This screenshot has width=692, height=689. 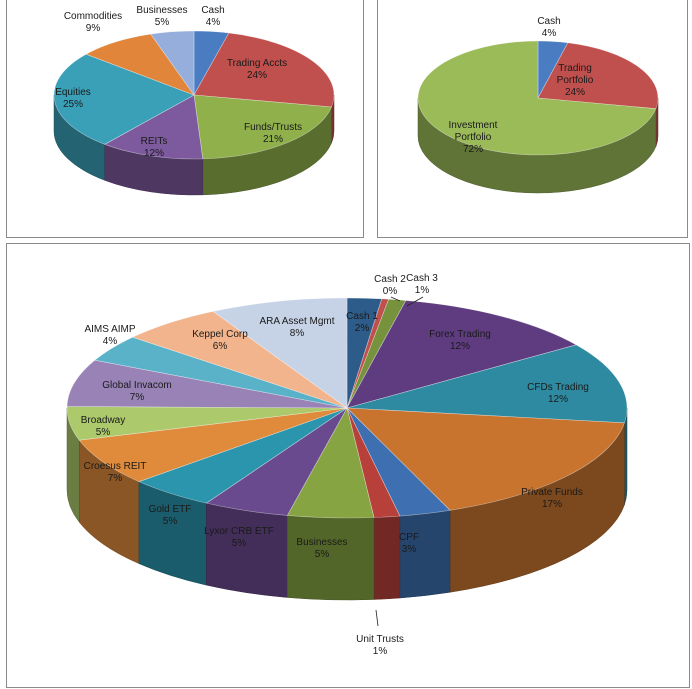 What do you see at coordinates (73, 92) in the screenshot?
I see `data-label-name: Equities` at bounding box center [73, 92].